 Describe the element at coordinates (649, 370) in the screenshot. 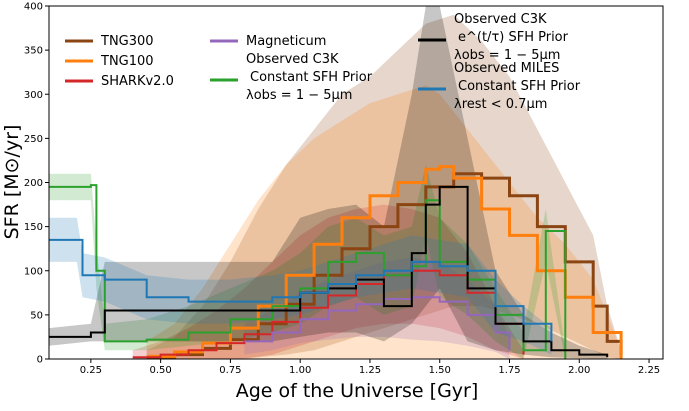

I see `x-tick-label: 2.25` at that location.